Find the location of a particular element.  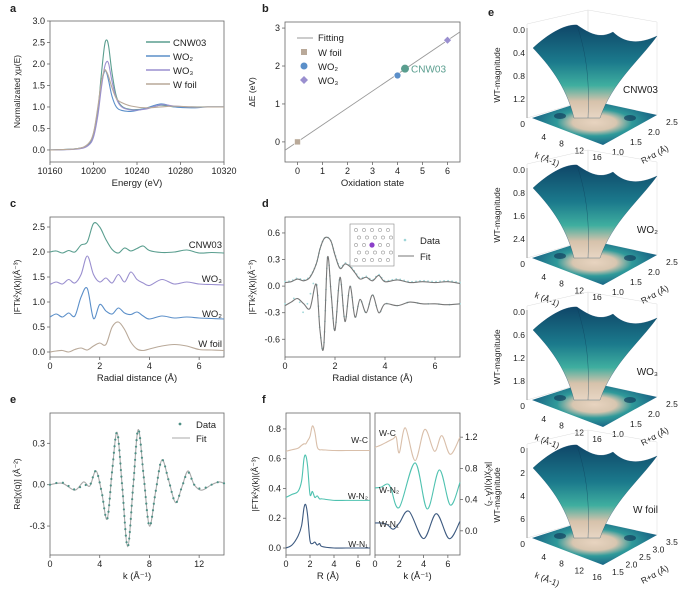

legend-label: WO₂ is located at coordinates (328, 67).